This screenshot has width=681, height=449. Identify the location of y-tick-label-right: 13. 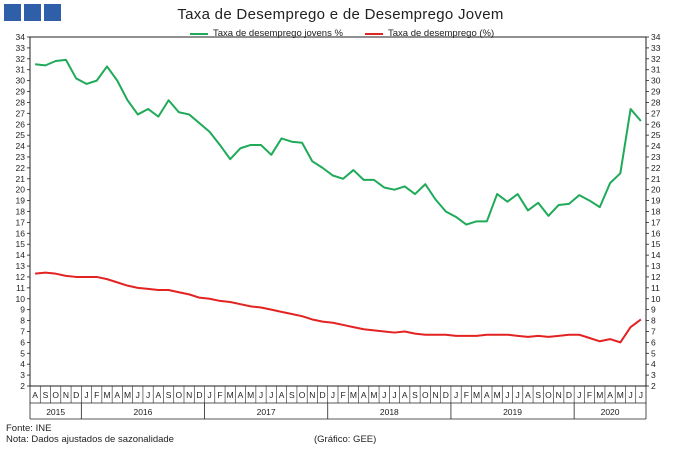
(656, 266).